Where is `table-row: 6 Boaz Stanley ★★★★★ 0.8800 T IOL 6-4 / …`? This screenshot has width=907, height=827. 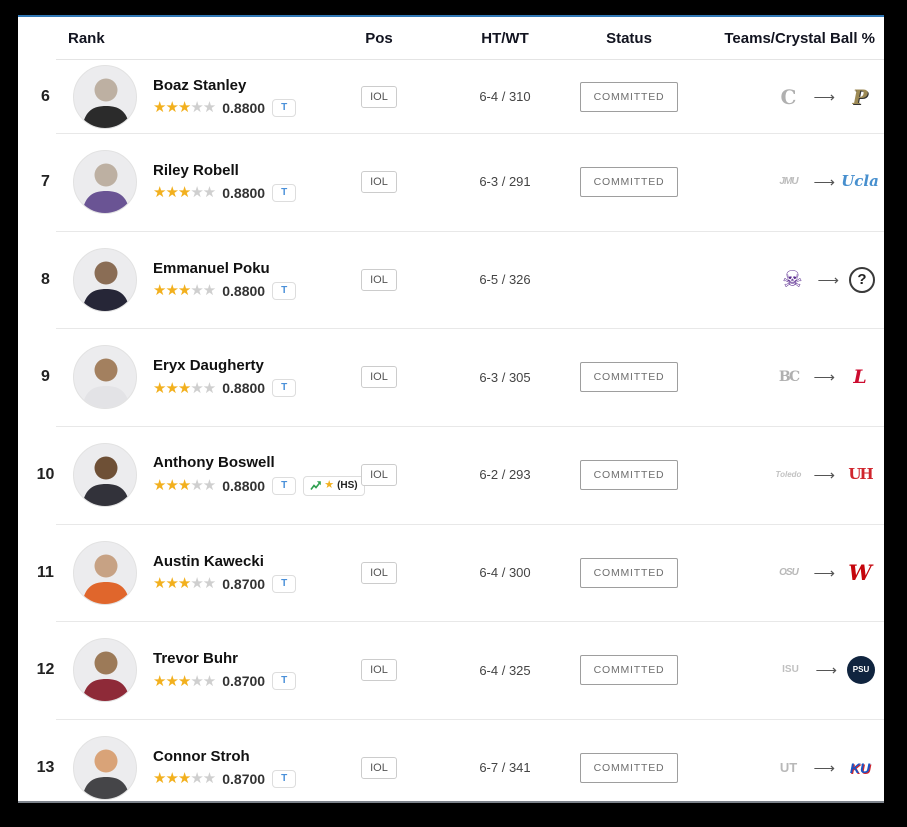
table-row: 6 Boaz Stanley ★★★★★ 0.8800 T IOL 6-4 / … is located at coordinates (451, 96).